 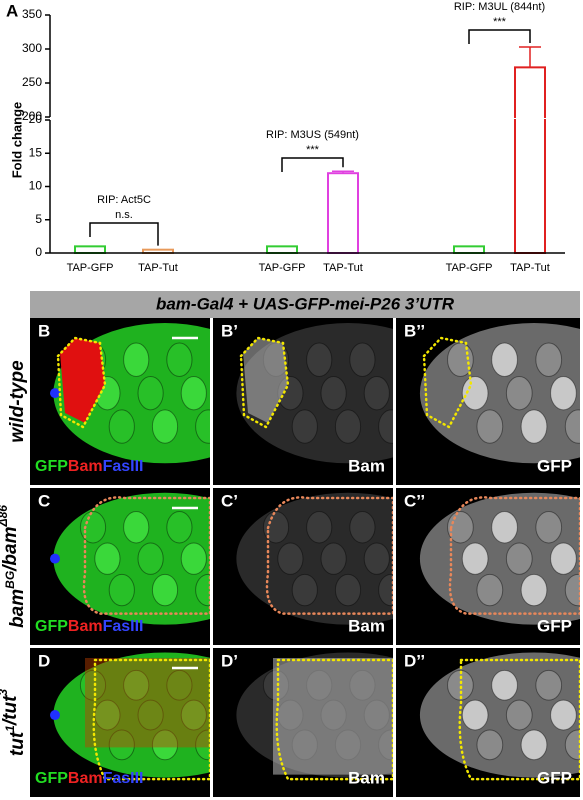 What do you see at coordinates (530, 57) in the screenshot?
I see `error-bar` at bounding box center [530, 57].